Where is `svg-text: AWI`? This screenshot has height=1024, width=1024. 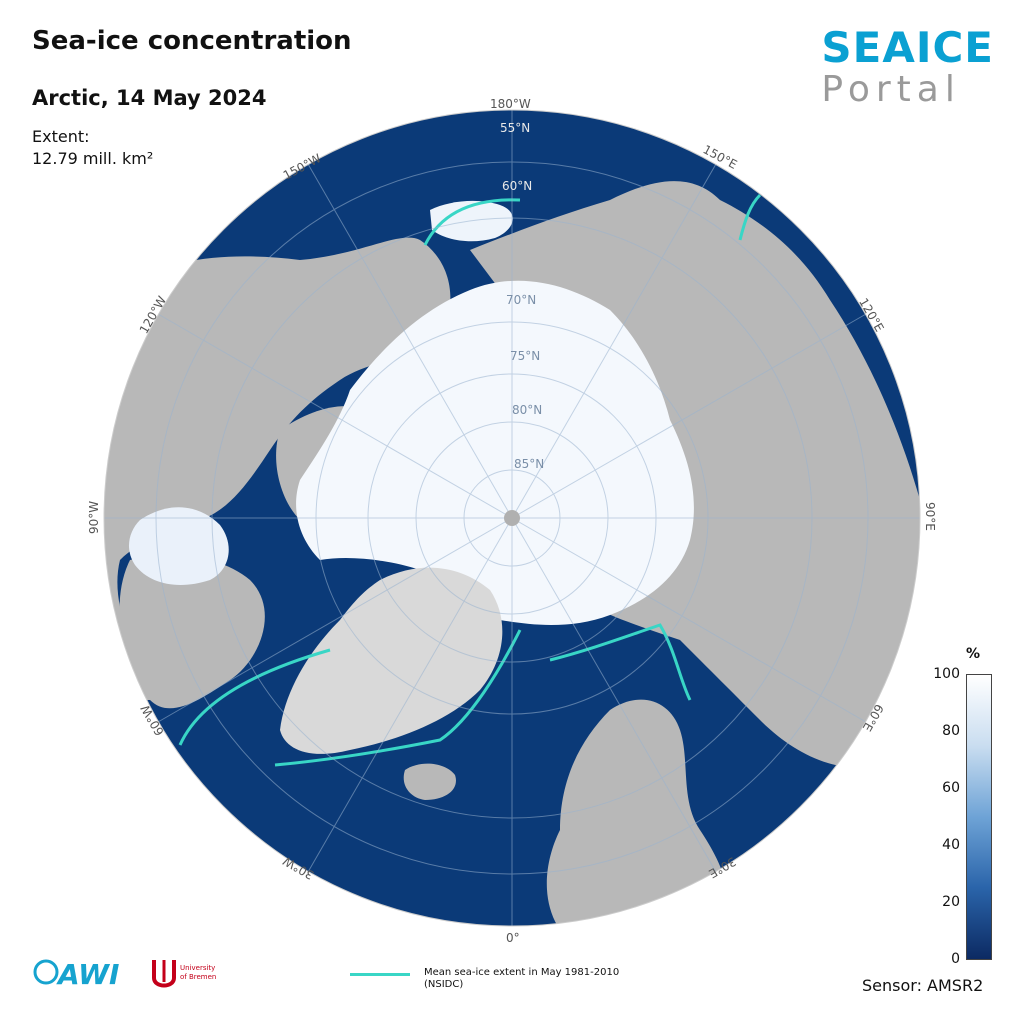 svg-text: AWI is located at coordinates (87, 974).